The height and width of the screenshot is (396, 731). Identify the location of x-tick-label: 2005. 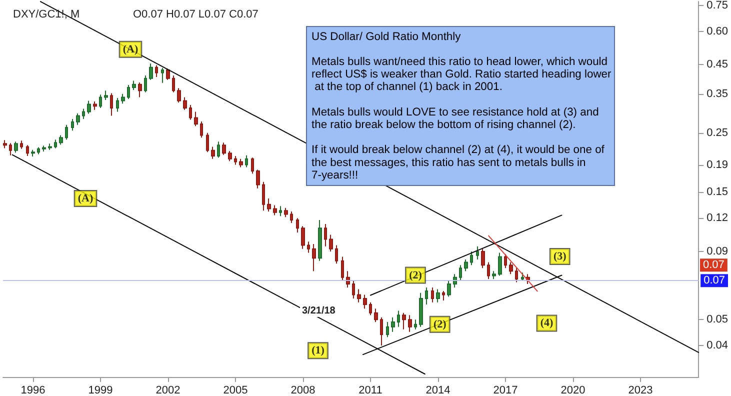
(235, 390).